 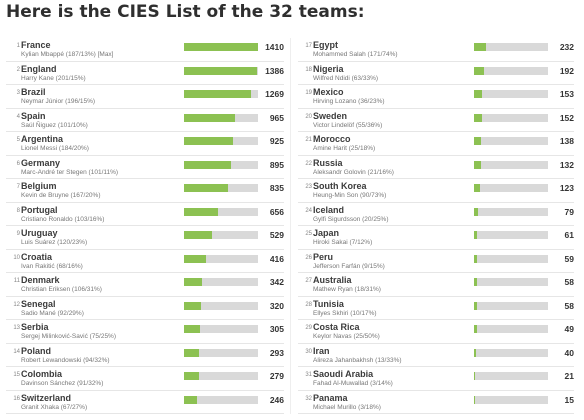 What do you see at coordinates (42, 374) in the screenshot?
I see `team-name: Colombia` at bounding box center [42, 374].